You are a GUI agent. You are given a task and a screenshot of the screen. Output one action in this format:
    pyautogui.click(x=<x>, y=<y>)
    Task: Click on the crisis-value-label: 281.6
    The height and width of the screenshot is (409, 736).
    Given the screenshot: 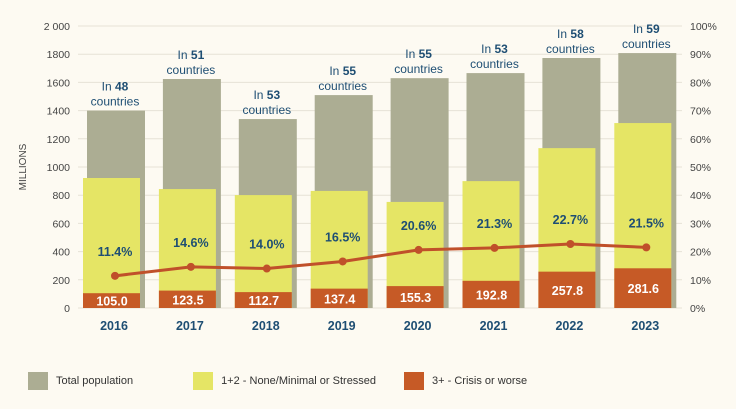 What is the action you would take?
    pyautogui.click(x=643, y=289)
    